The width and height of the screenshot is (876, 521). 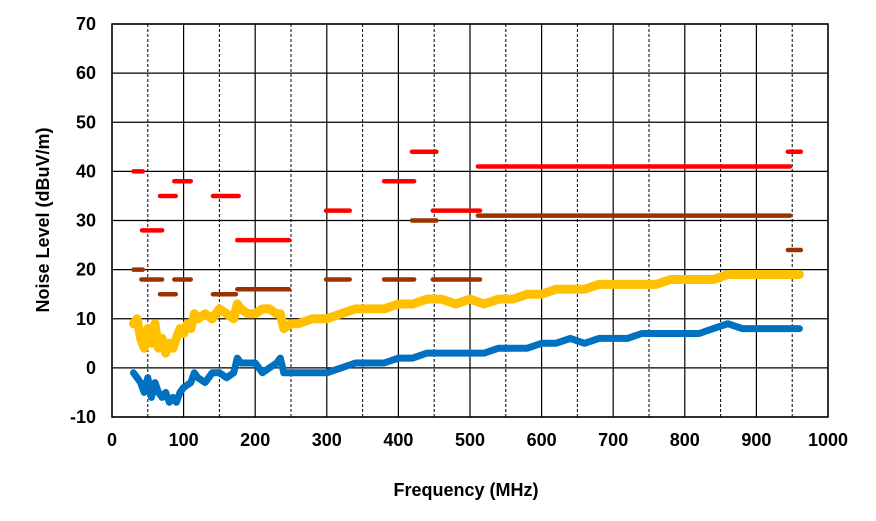 What do you see at coordinates (327, 440) in the screenshot?
I see `x-tick-label: 300` at bounding box center [327, 440].